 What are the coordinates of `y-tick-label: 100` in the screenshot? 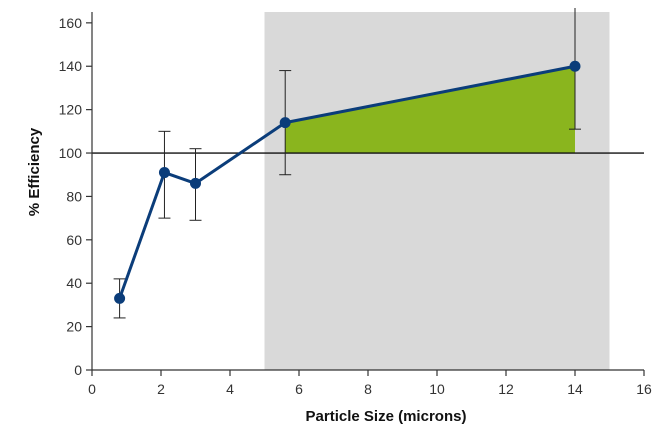 It's located at (71, 153).